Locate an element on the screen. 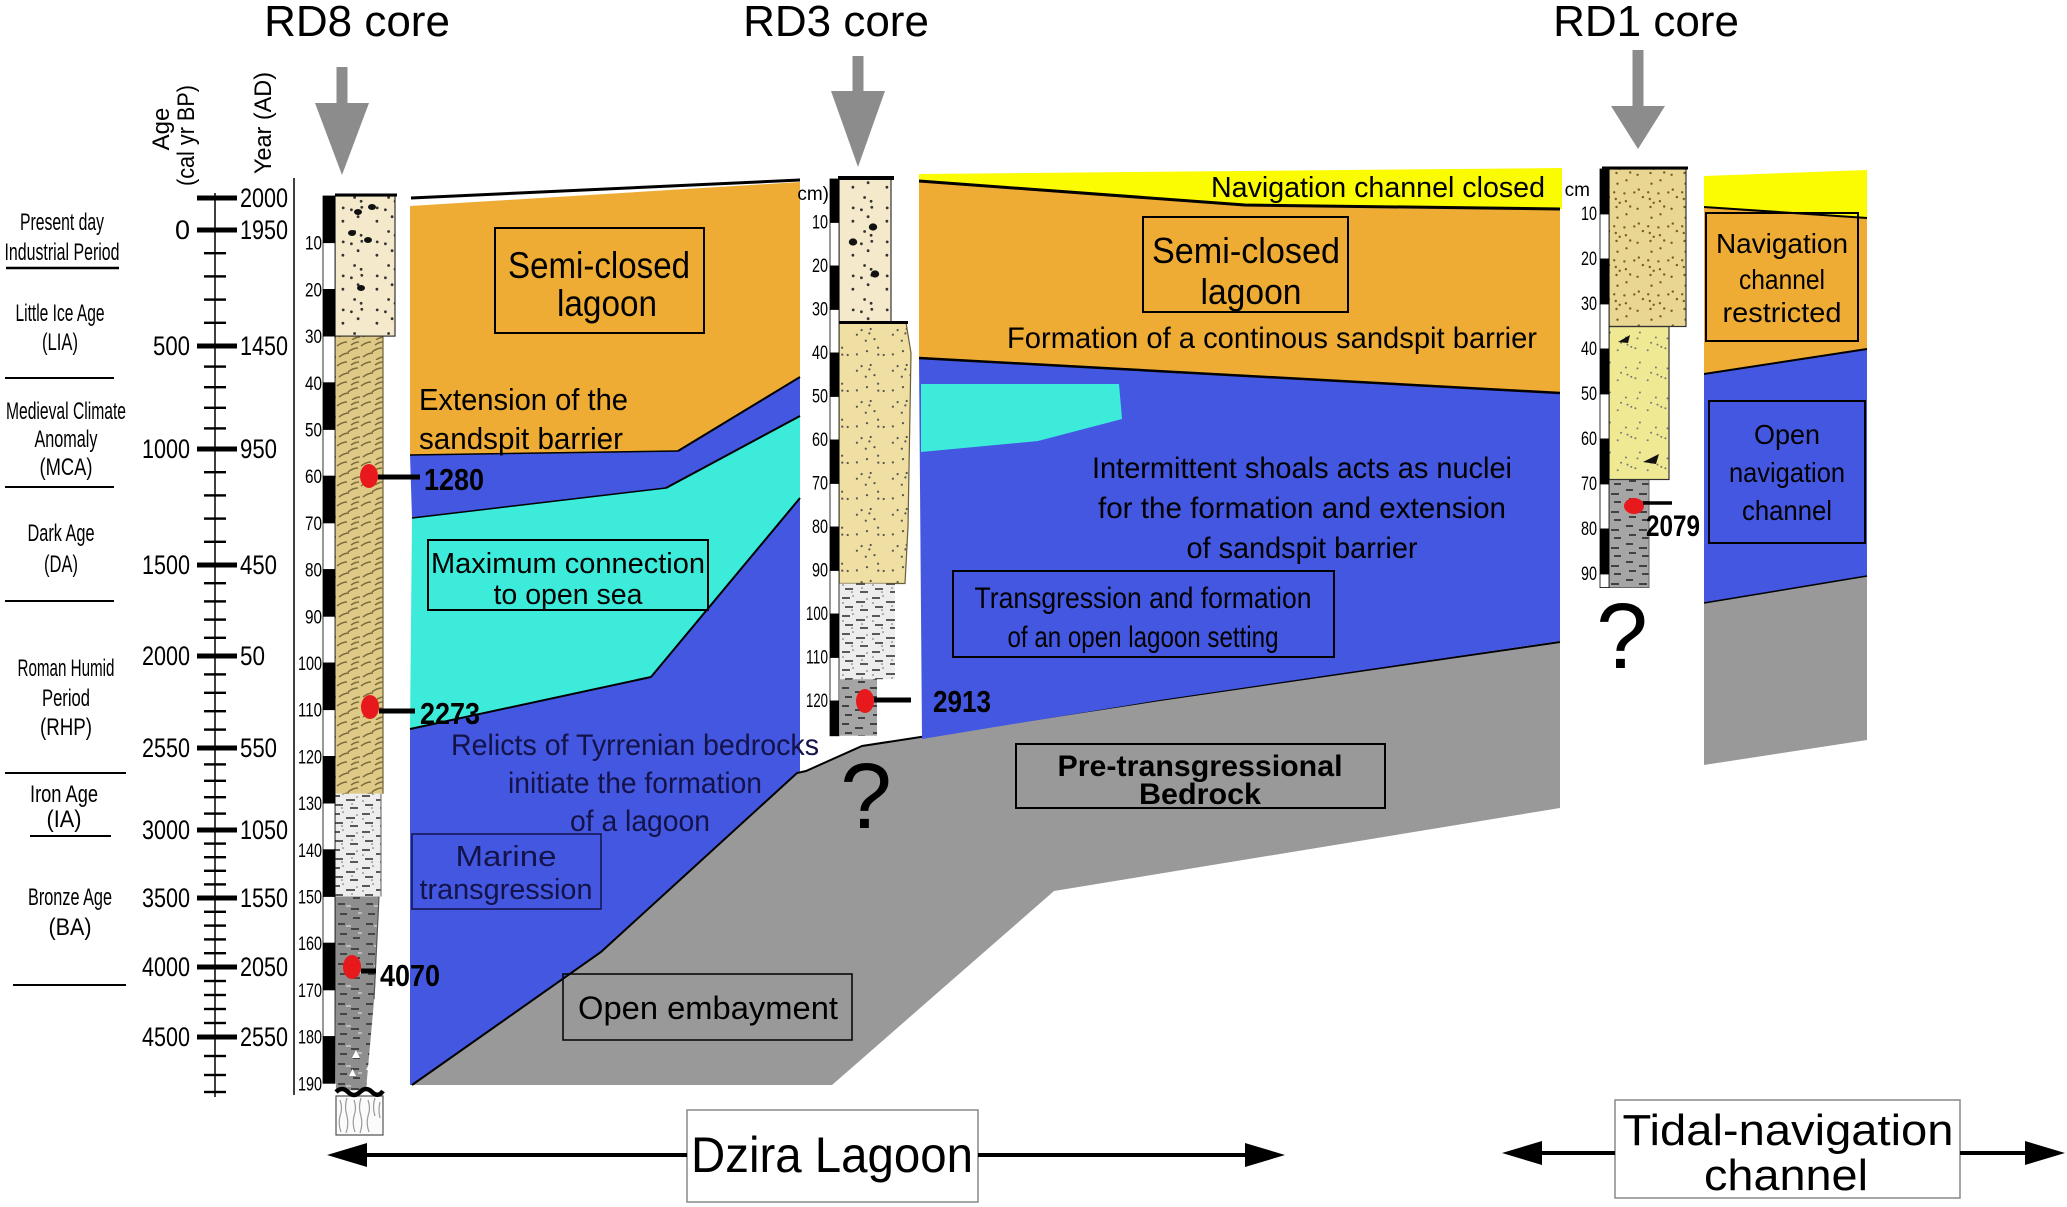 This screenshot has width=2067, height=1207. svg-text: Maximum connection is located at coordinates (568, 564).